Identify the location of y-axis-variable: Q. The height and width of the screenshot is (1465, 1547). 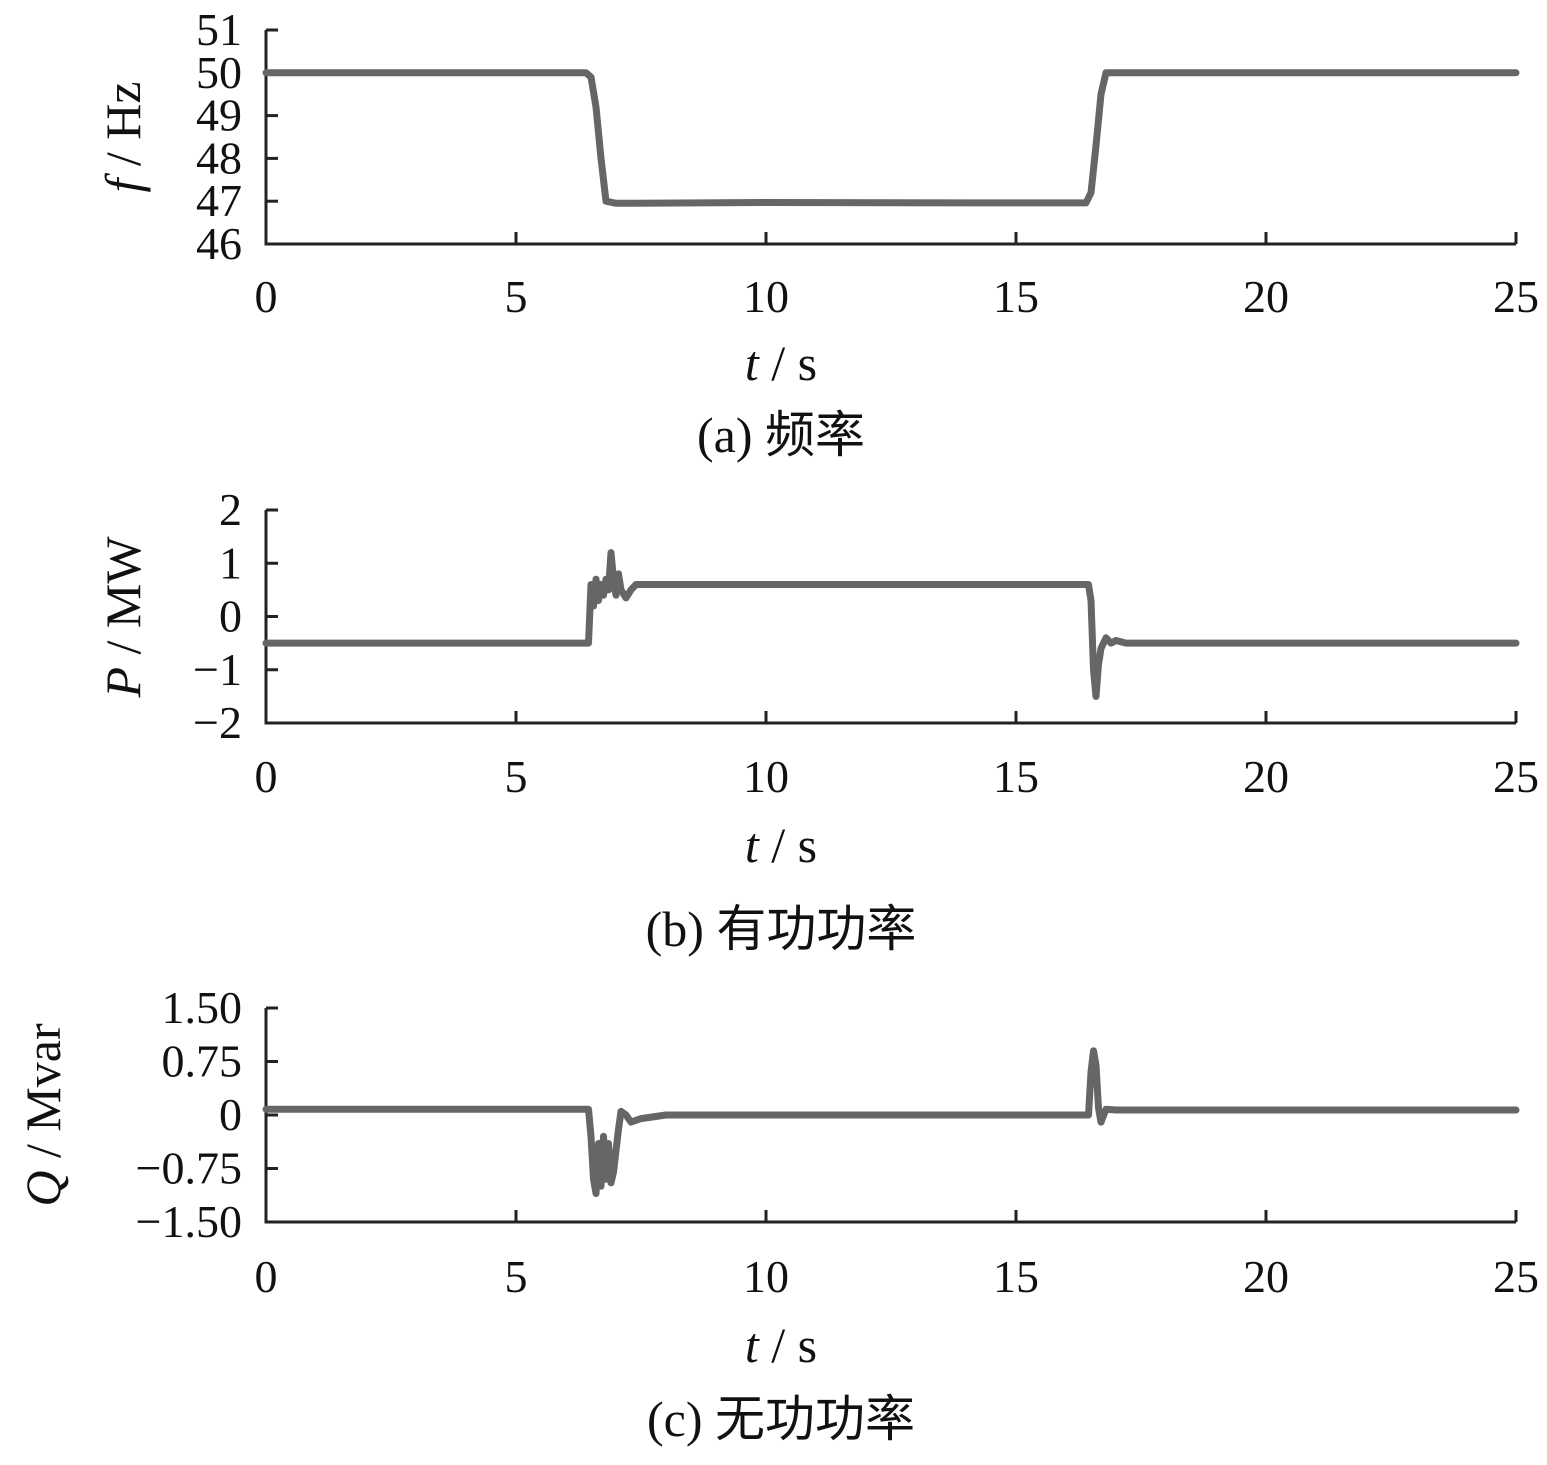
(43, 1189).